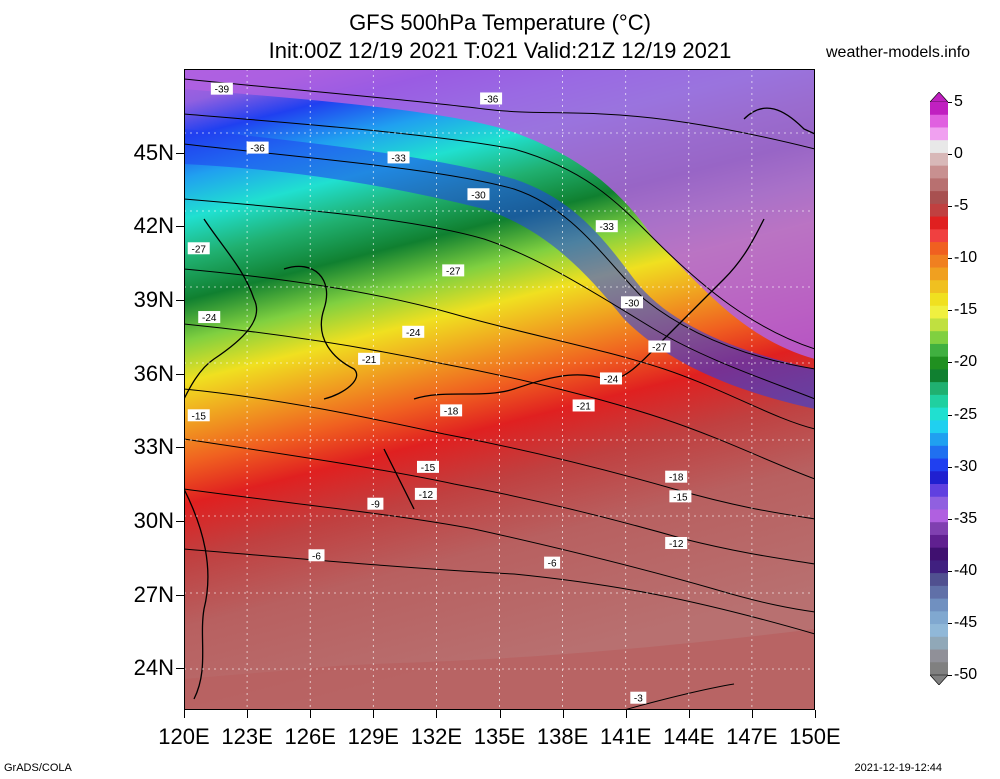 The width and height of the screenshot is (1000, 779). What do you see at coordinates (607, 227) in the screenshot?
I see `contour-label-text: -33` at bounding box center [607, 227].